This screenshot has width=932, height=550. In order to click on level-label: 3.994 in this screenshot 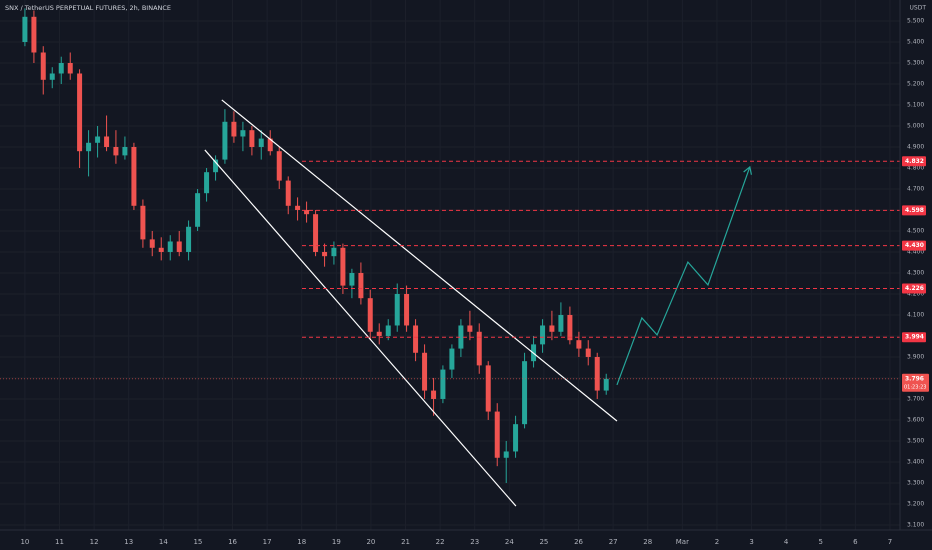, I will do `click(914, 337)`.